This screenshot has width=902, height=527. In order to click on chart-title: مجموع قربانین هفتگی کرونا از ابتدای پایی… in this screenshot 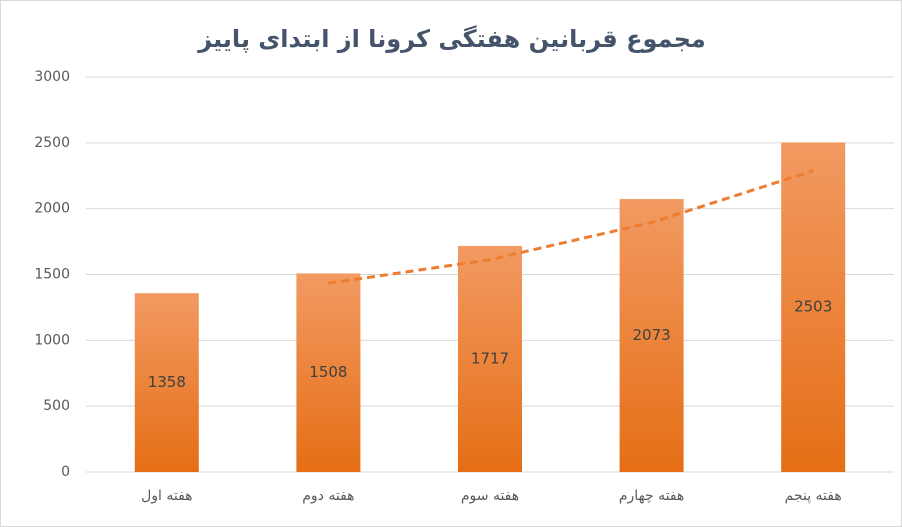, I will do `click(451, 39)`.